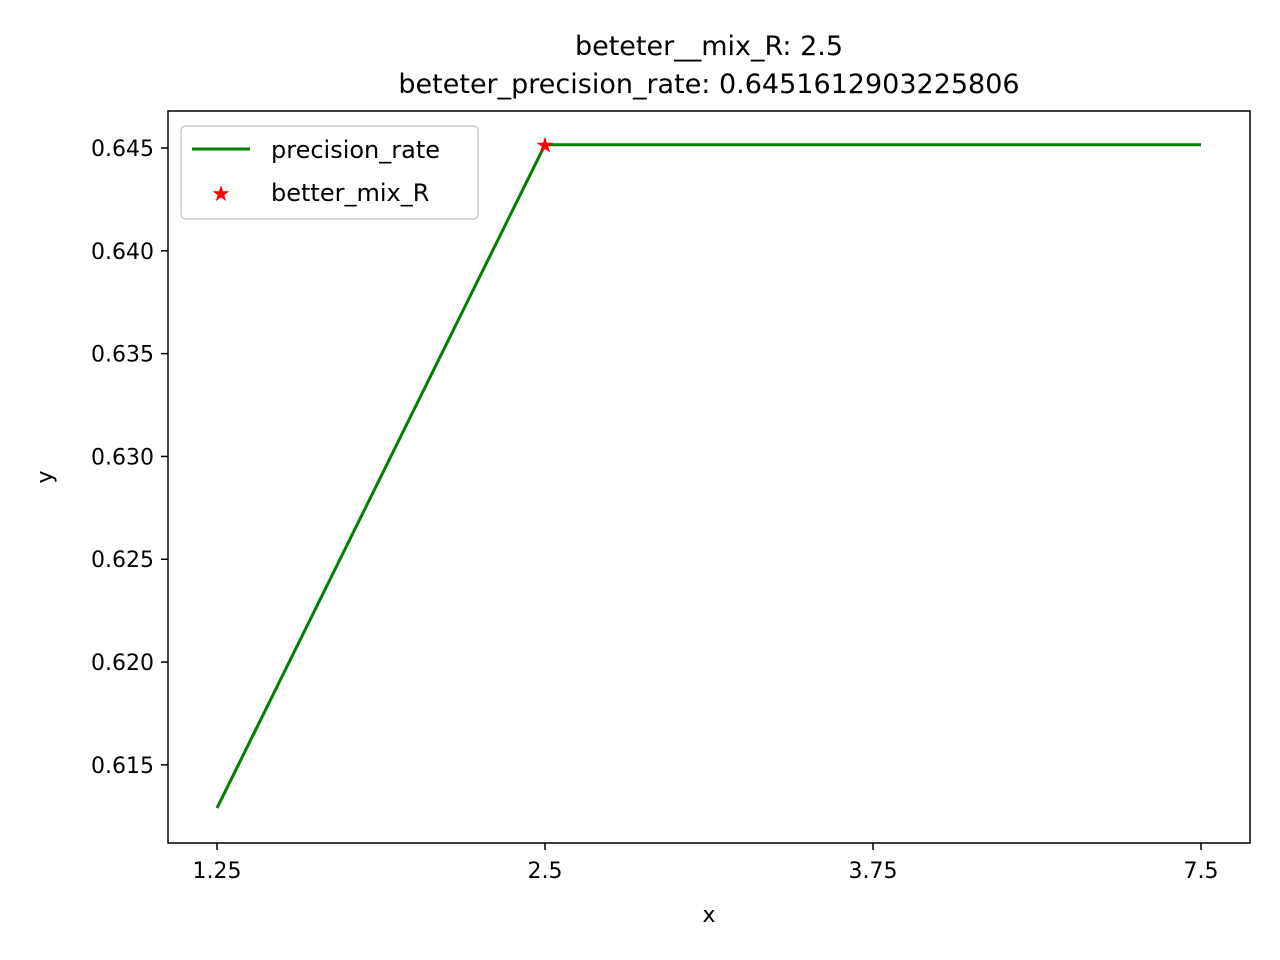  I want to click on y-tick-label: 0.615, so click(122, 766).